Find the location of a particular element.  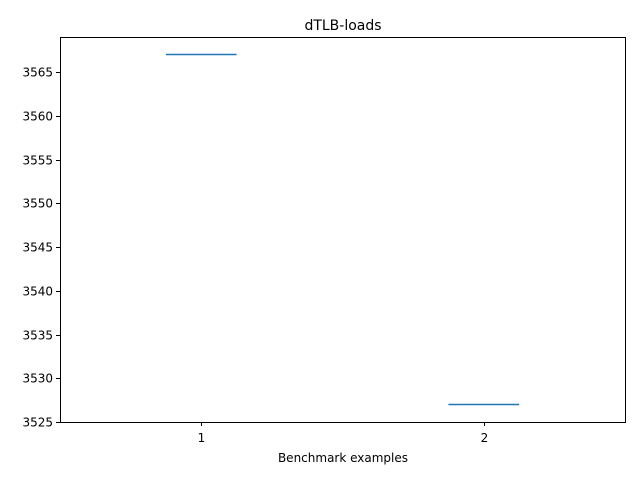

chart-title: dTLB-loads is located at coordinates (342, 26).